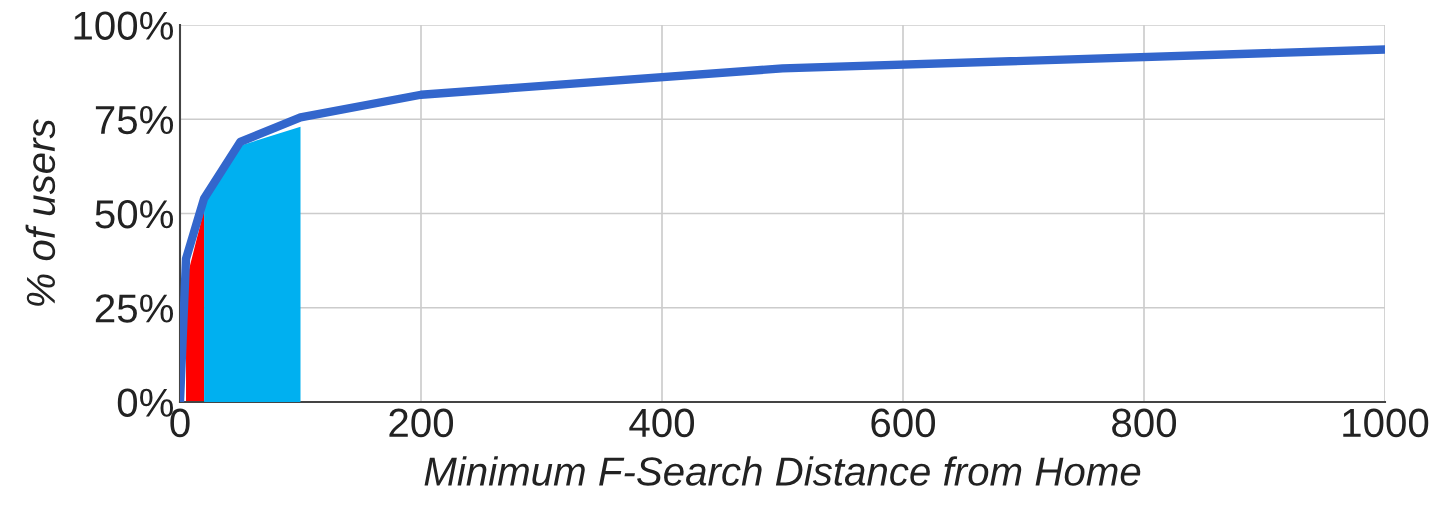 The height and width of the screenshot is (507, 1437). What do you see at coordinates (782, 471) in the screenshot?
I see `x-axis-title: Minimum F-Search Distance from Home` at bounding box center [782, 471].